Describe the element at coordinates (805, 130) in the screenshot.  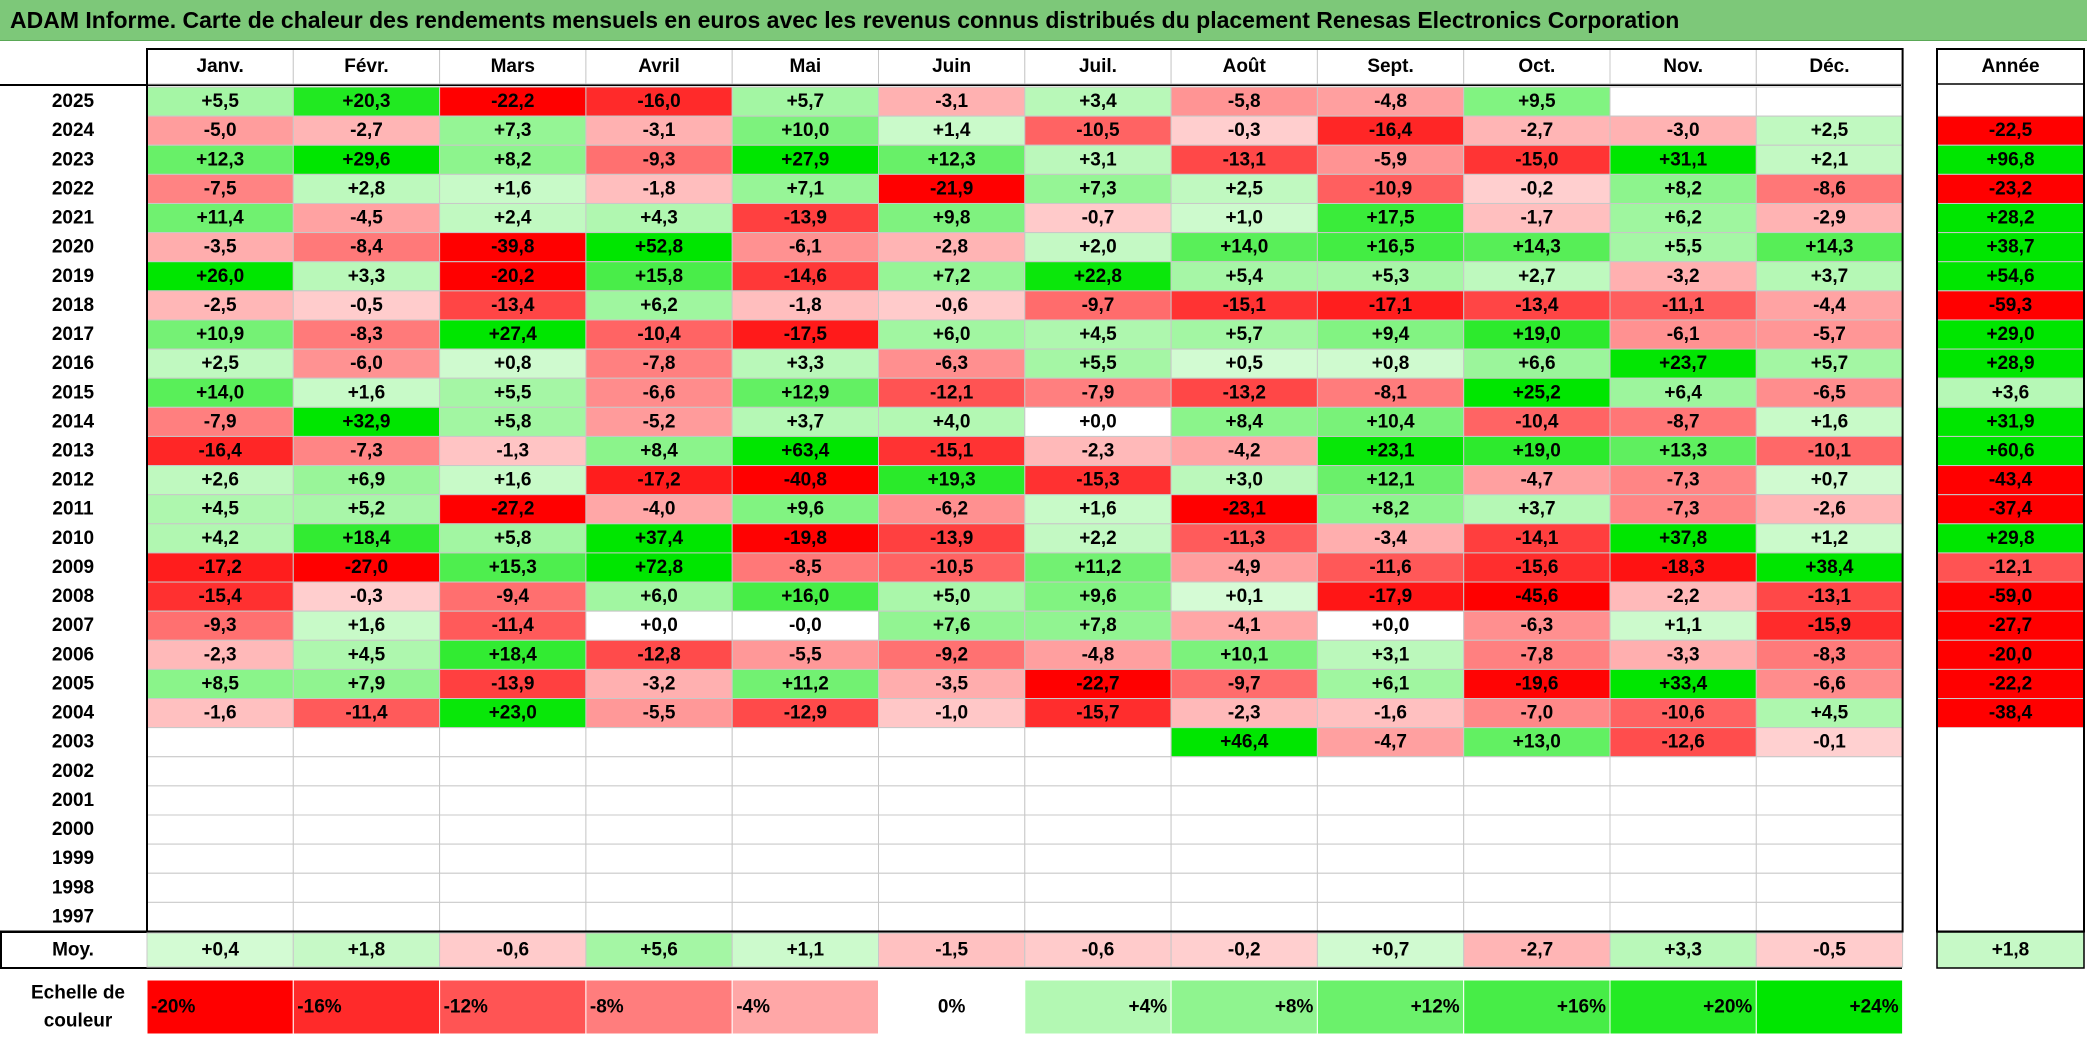
I see `cell-value: +10,0` at that location.